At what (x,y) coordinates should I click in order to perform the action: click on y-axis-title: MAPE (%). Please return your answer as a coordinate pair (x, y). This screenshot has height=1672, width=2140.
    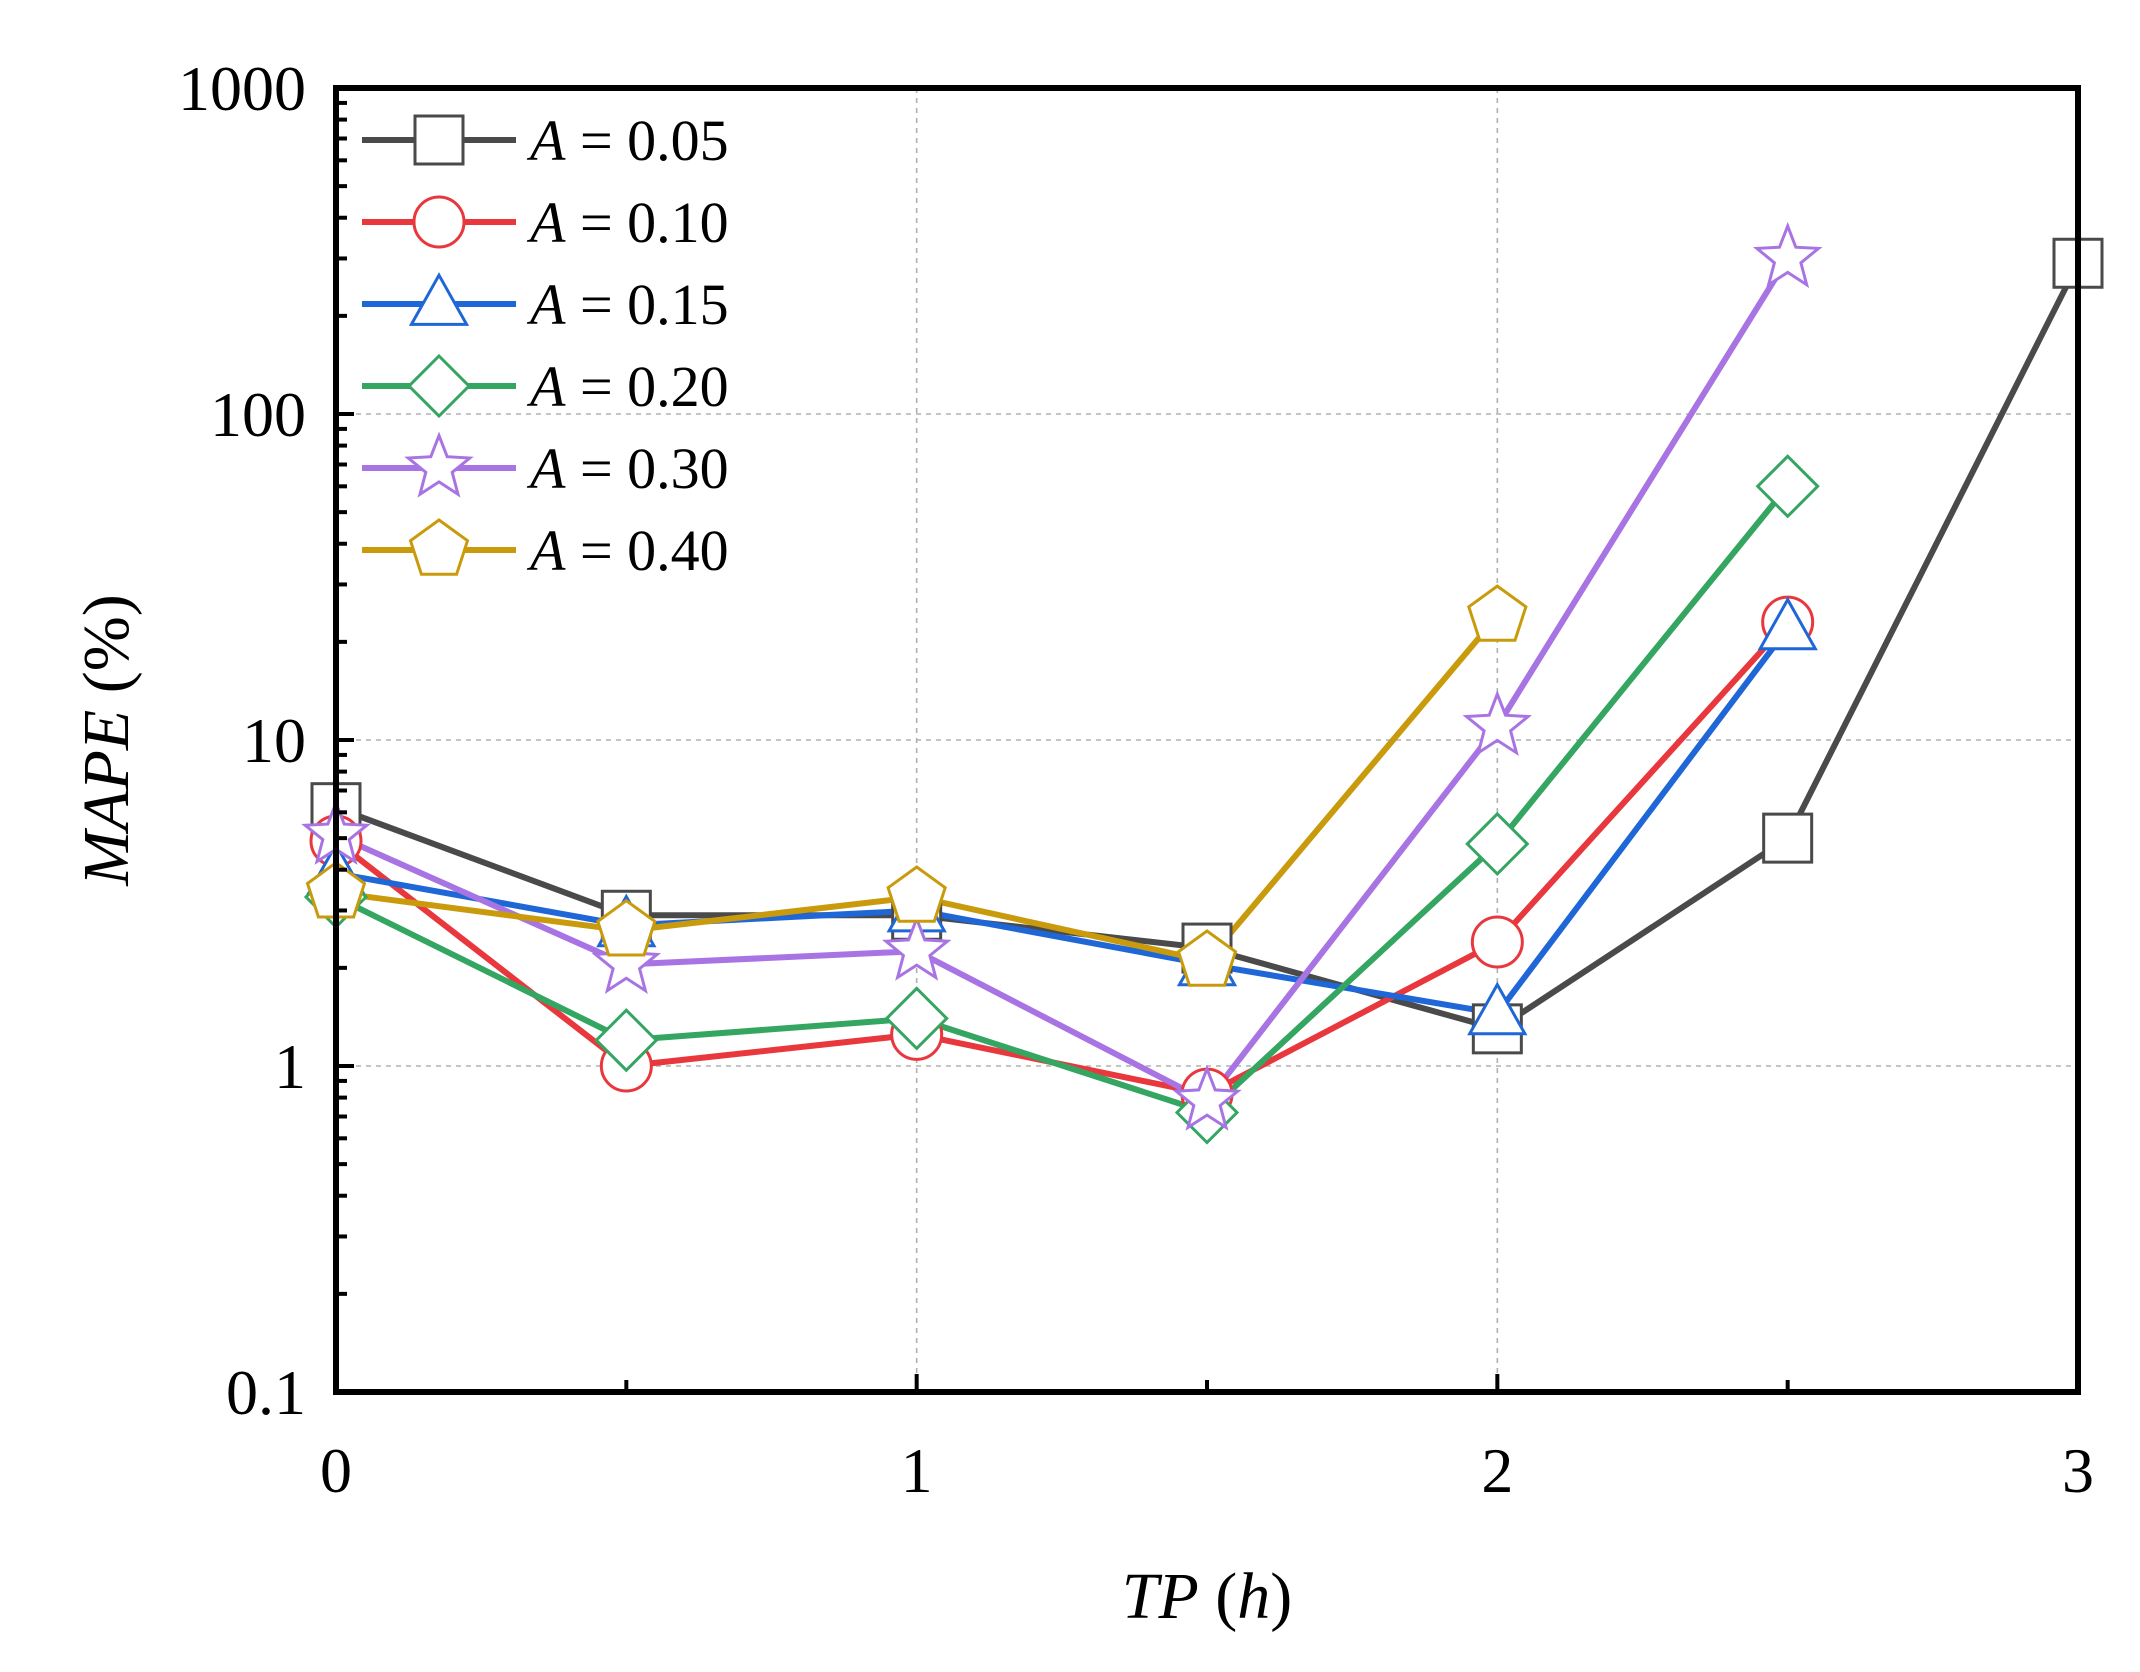
    Looking at the image, I should click on (106, 740).